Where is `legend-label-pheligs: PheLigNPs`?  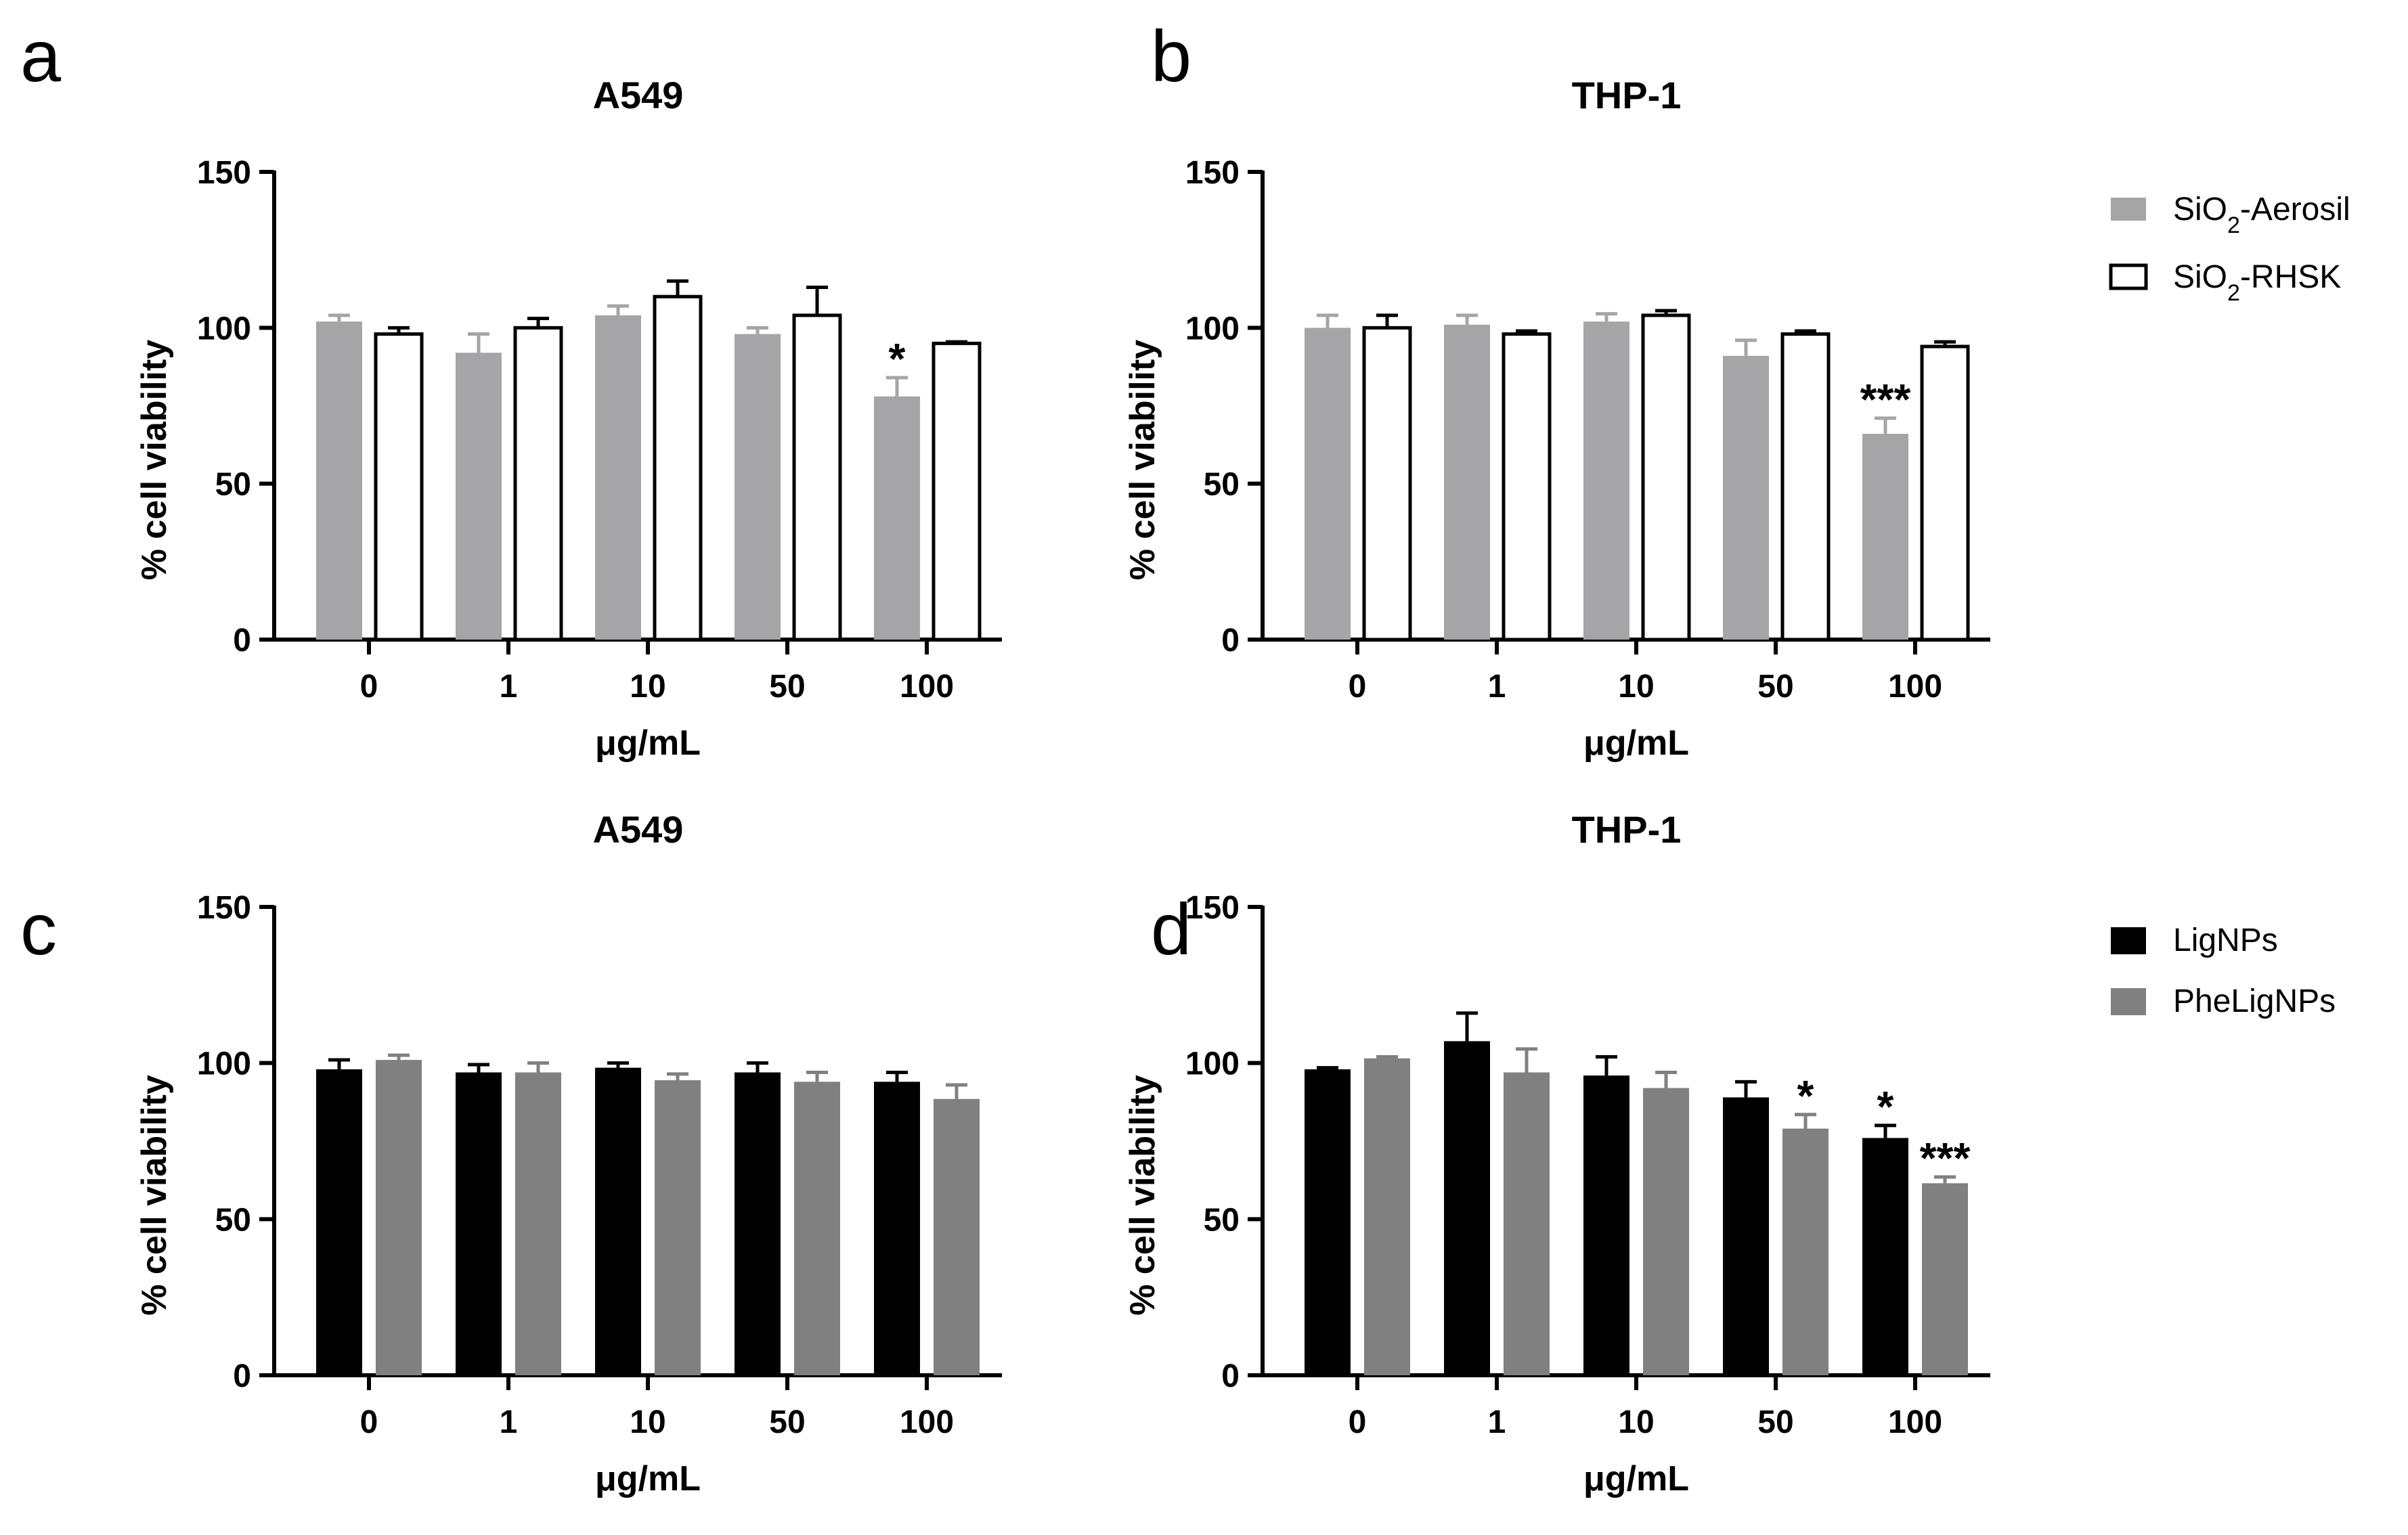
legend-label-pheligs: PheLigNPs is located at coordinates (2254, 1001).